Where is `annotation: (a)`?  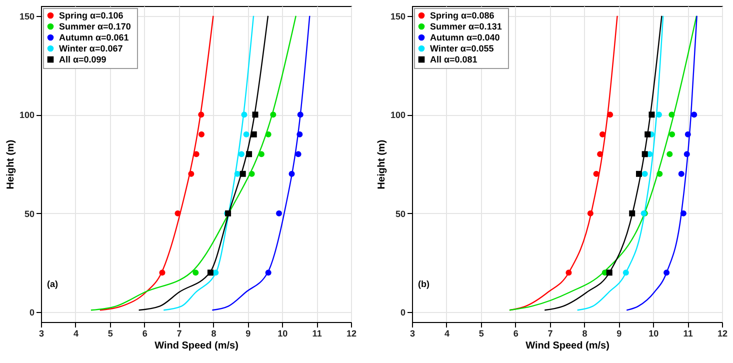 annotation: (a) is located at coordinates (52, 284).